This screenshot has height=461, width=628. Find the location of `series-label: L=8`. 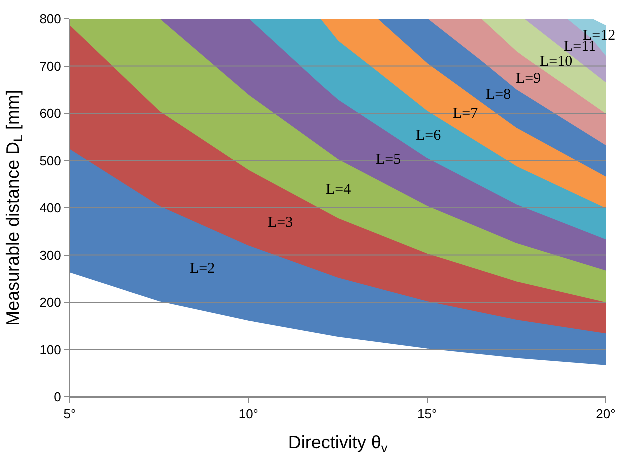

series-label: L=8 is located at coordinates (499, 95).